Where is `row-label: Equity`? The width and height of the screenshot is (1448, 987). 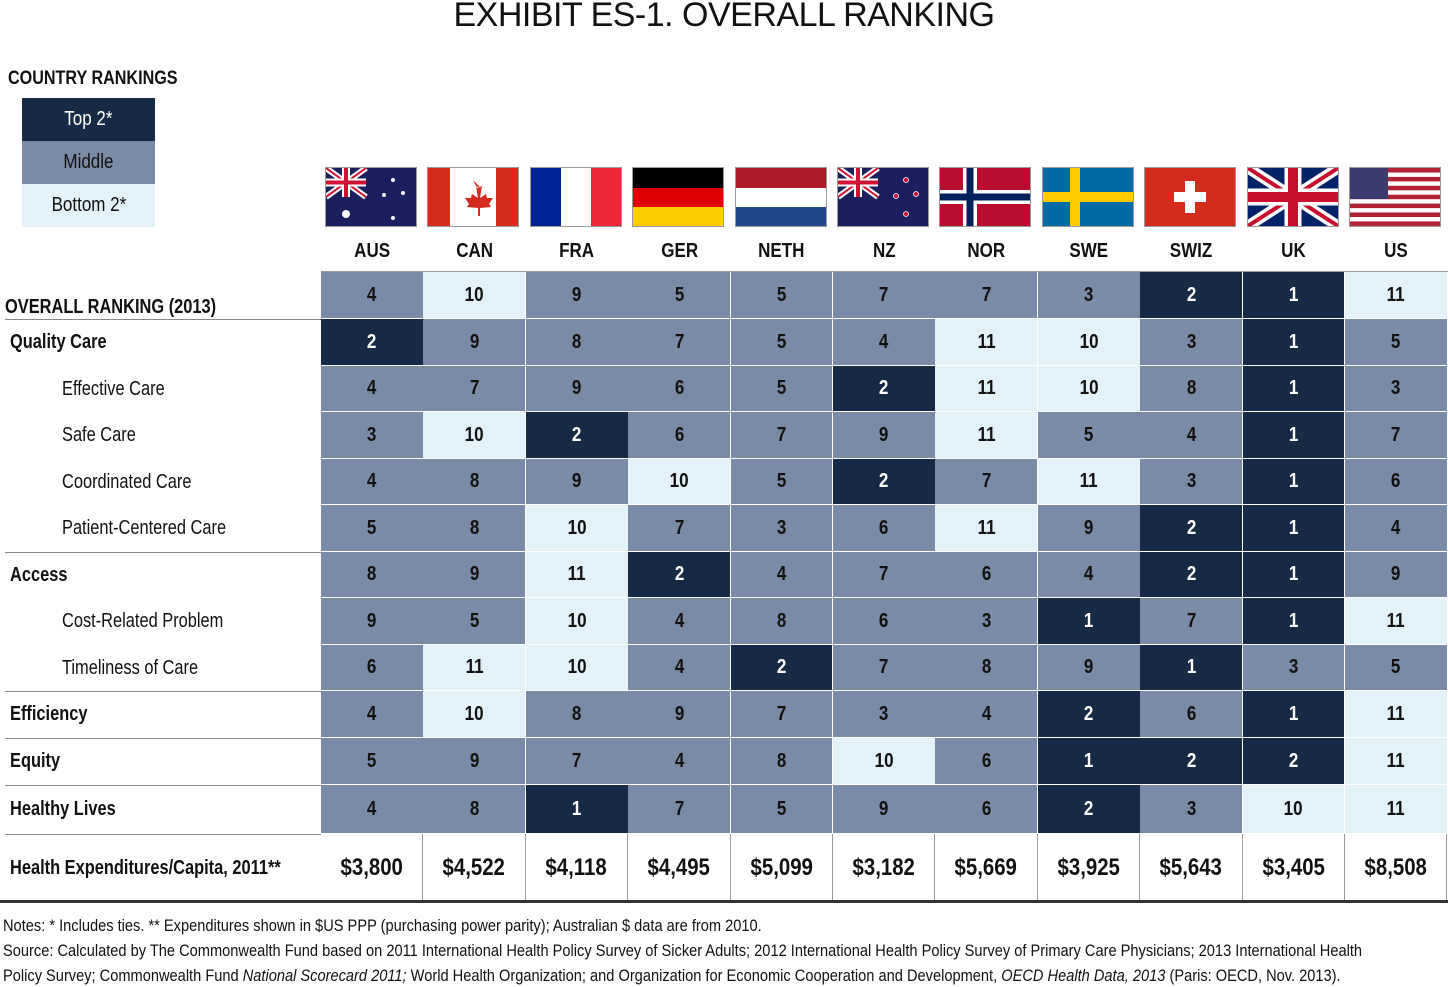
row-label: Equity is located at coordinates (35, 761).